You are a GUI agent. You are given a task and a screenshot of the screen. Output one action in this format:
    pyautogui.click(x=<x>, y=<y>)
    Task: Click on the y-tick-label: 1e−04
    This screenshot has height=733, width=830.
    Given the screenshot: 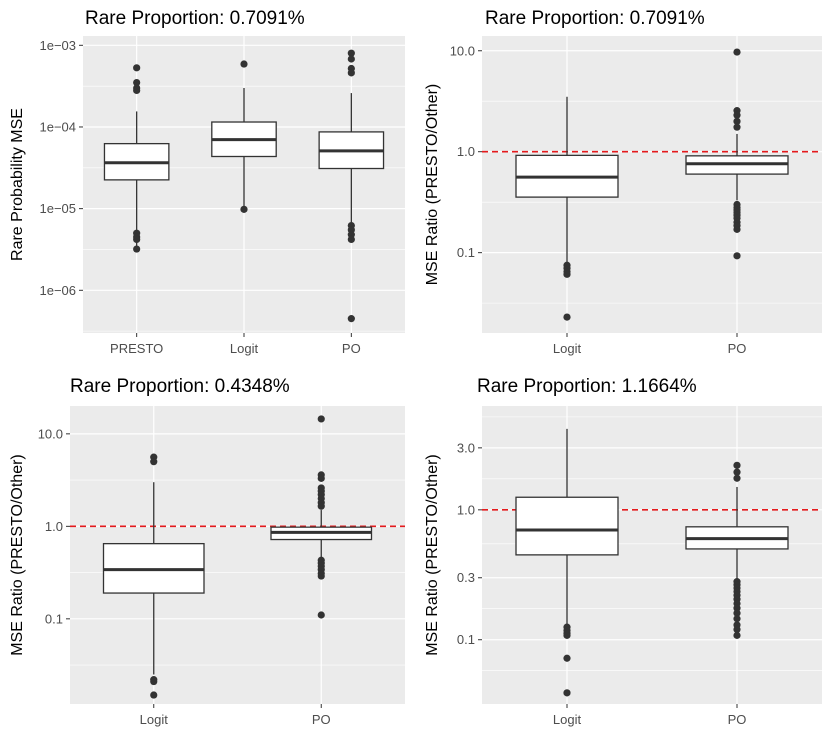 What is the action you would take?
    pyautogui.click(x=57, y=126)
    